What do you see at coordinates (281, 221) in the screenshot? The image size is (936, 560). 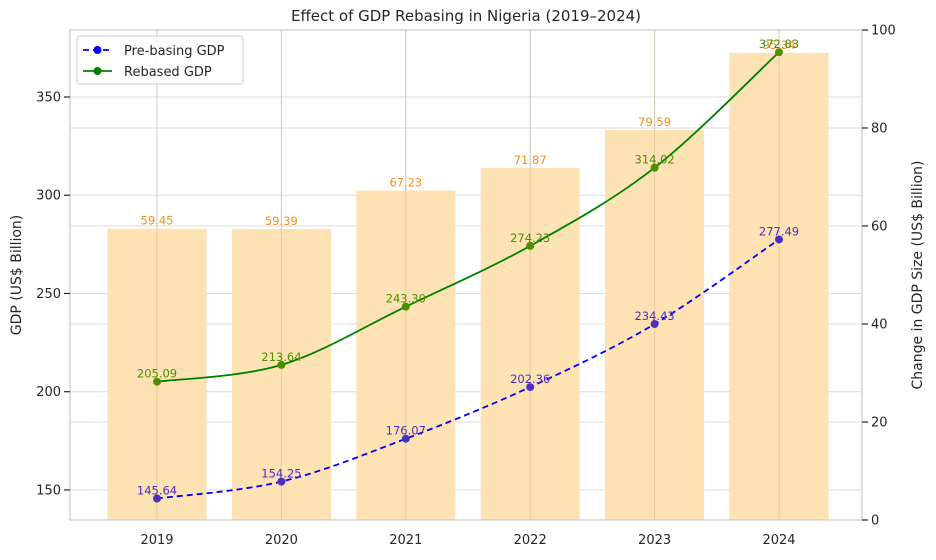 I see `bar-value-label: 59.39` at bounding box center [281, 221].